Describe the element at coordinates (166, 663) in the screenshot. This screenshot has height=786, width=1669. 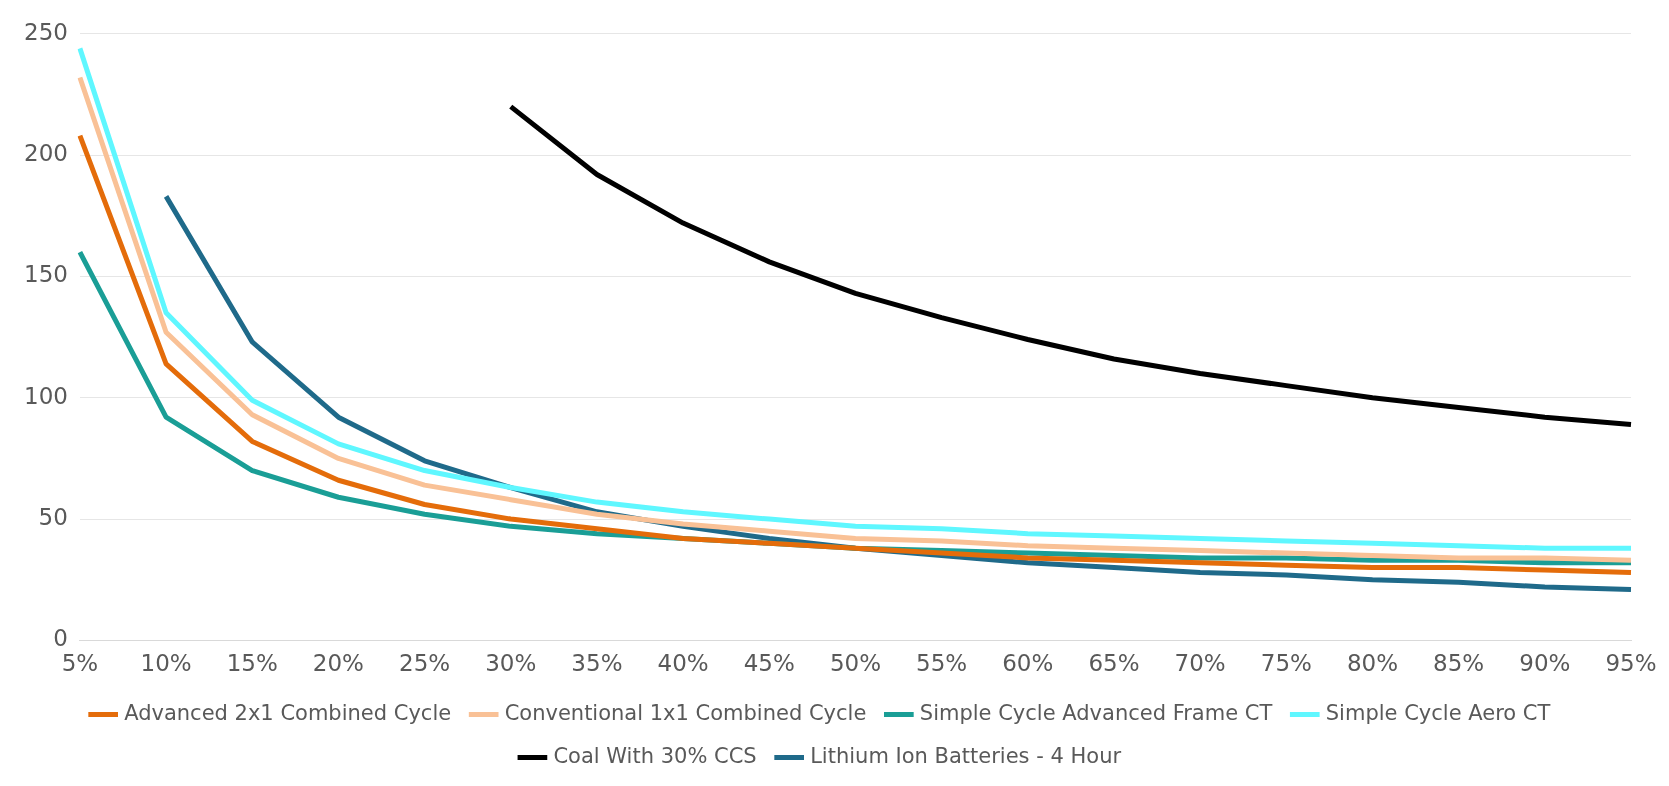
I see `x-tick-label: 10%` at that location.